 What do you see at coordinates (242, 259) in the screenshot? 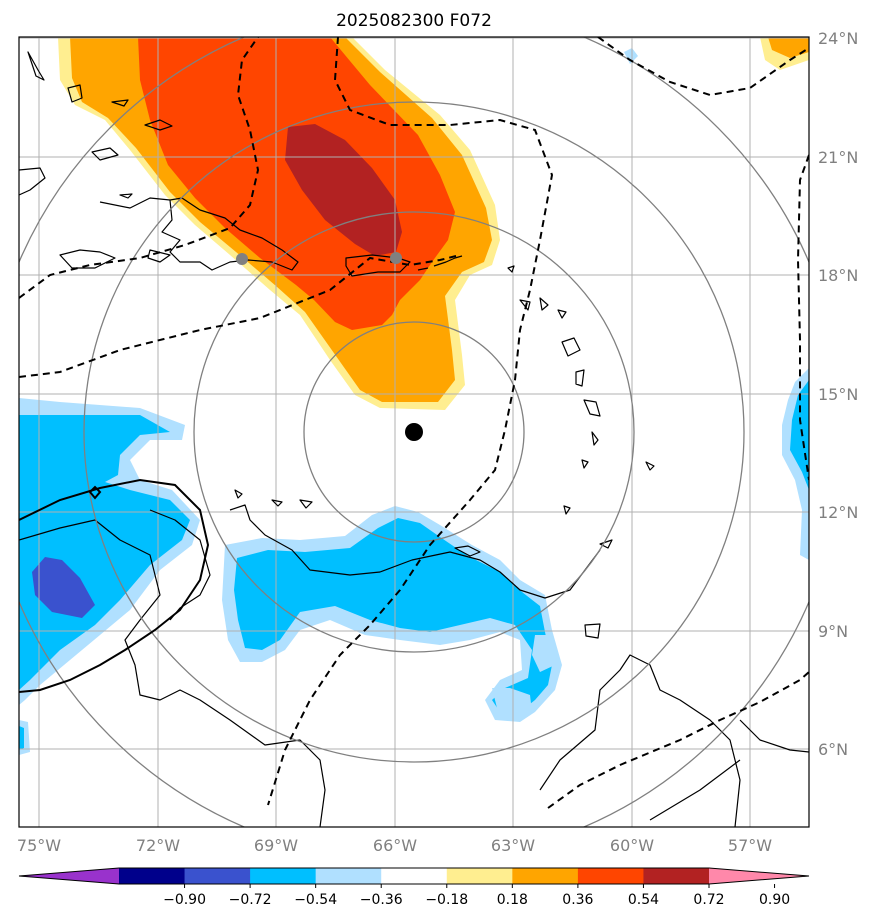
I see `reference-dot-left` at bounding box center [242, 259].